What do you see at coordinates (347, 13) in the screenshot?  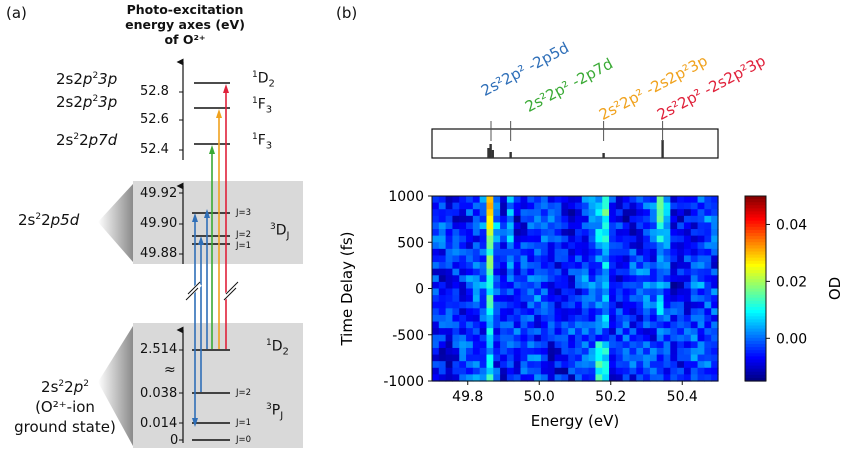 I see `panel-b-label: (b)` at bounding box center [347, 13].